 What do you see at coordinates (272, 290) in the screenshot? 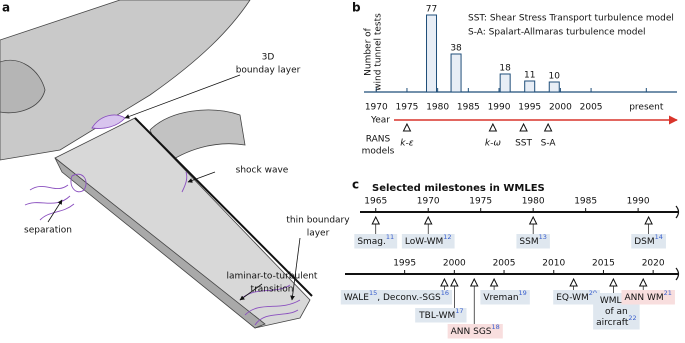
I see `annotation: transition` at bounding box center [272, 290].